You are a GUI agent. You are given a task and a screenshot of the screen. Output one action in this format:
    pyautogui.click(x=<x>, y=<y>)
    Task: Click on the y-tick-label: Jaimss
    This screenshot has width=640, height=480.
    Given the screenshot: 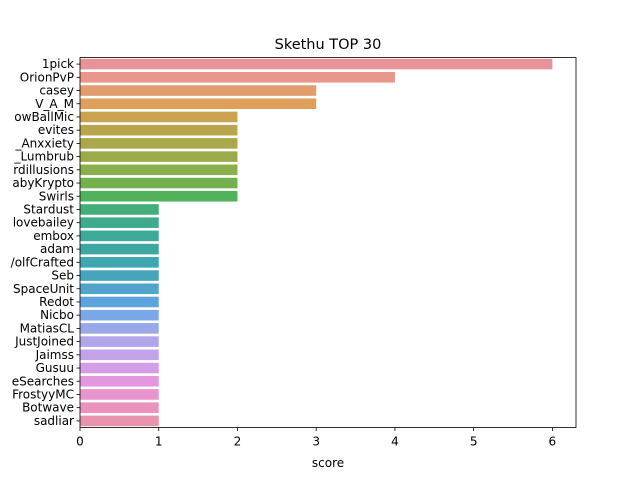 What is the action you would take?
    pyautogui.click(x=54, y=355)
    